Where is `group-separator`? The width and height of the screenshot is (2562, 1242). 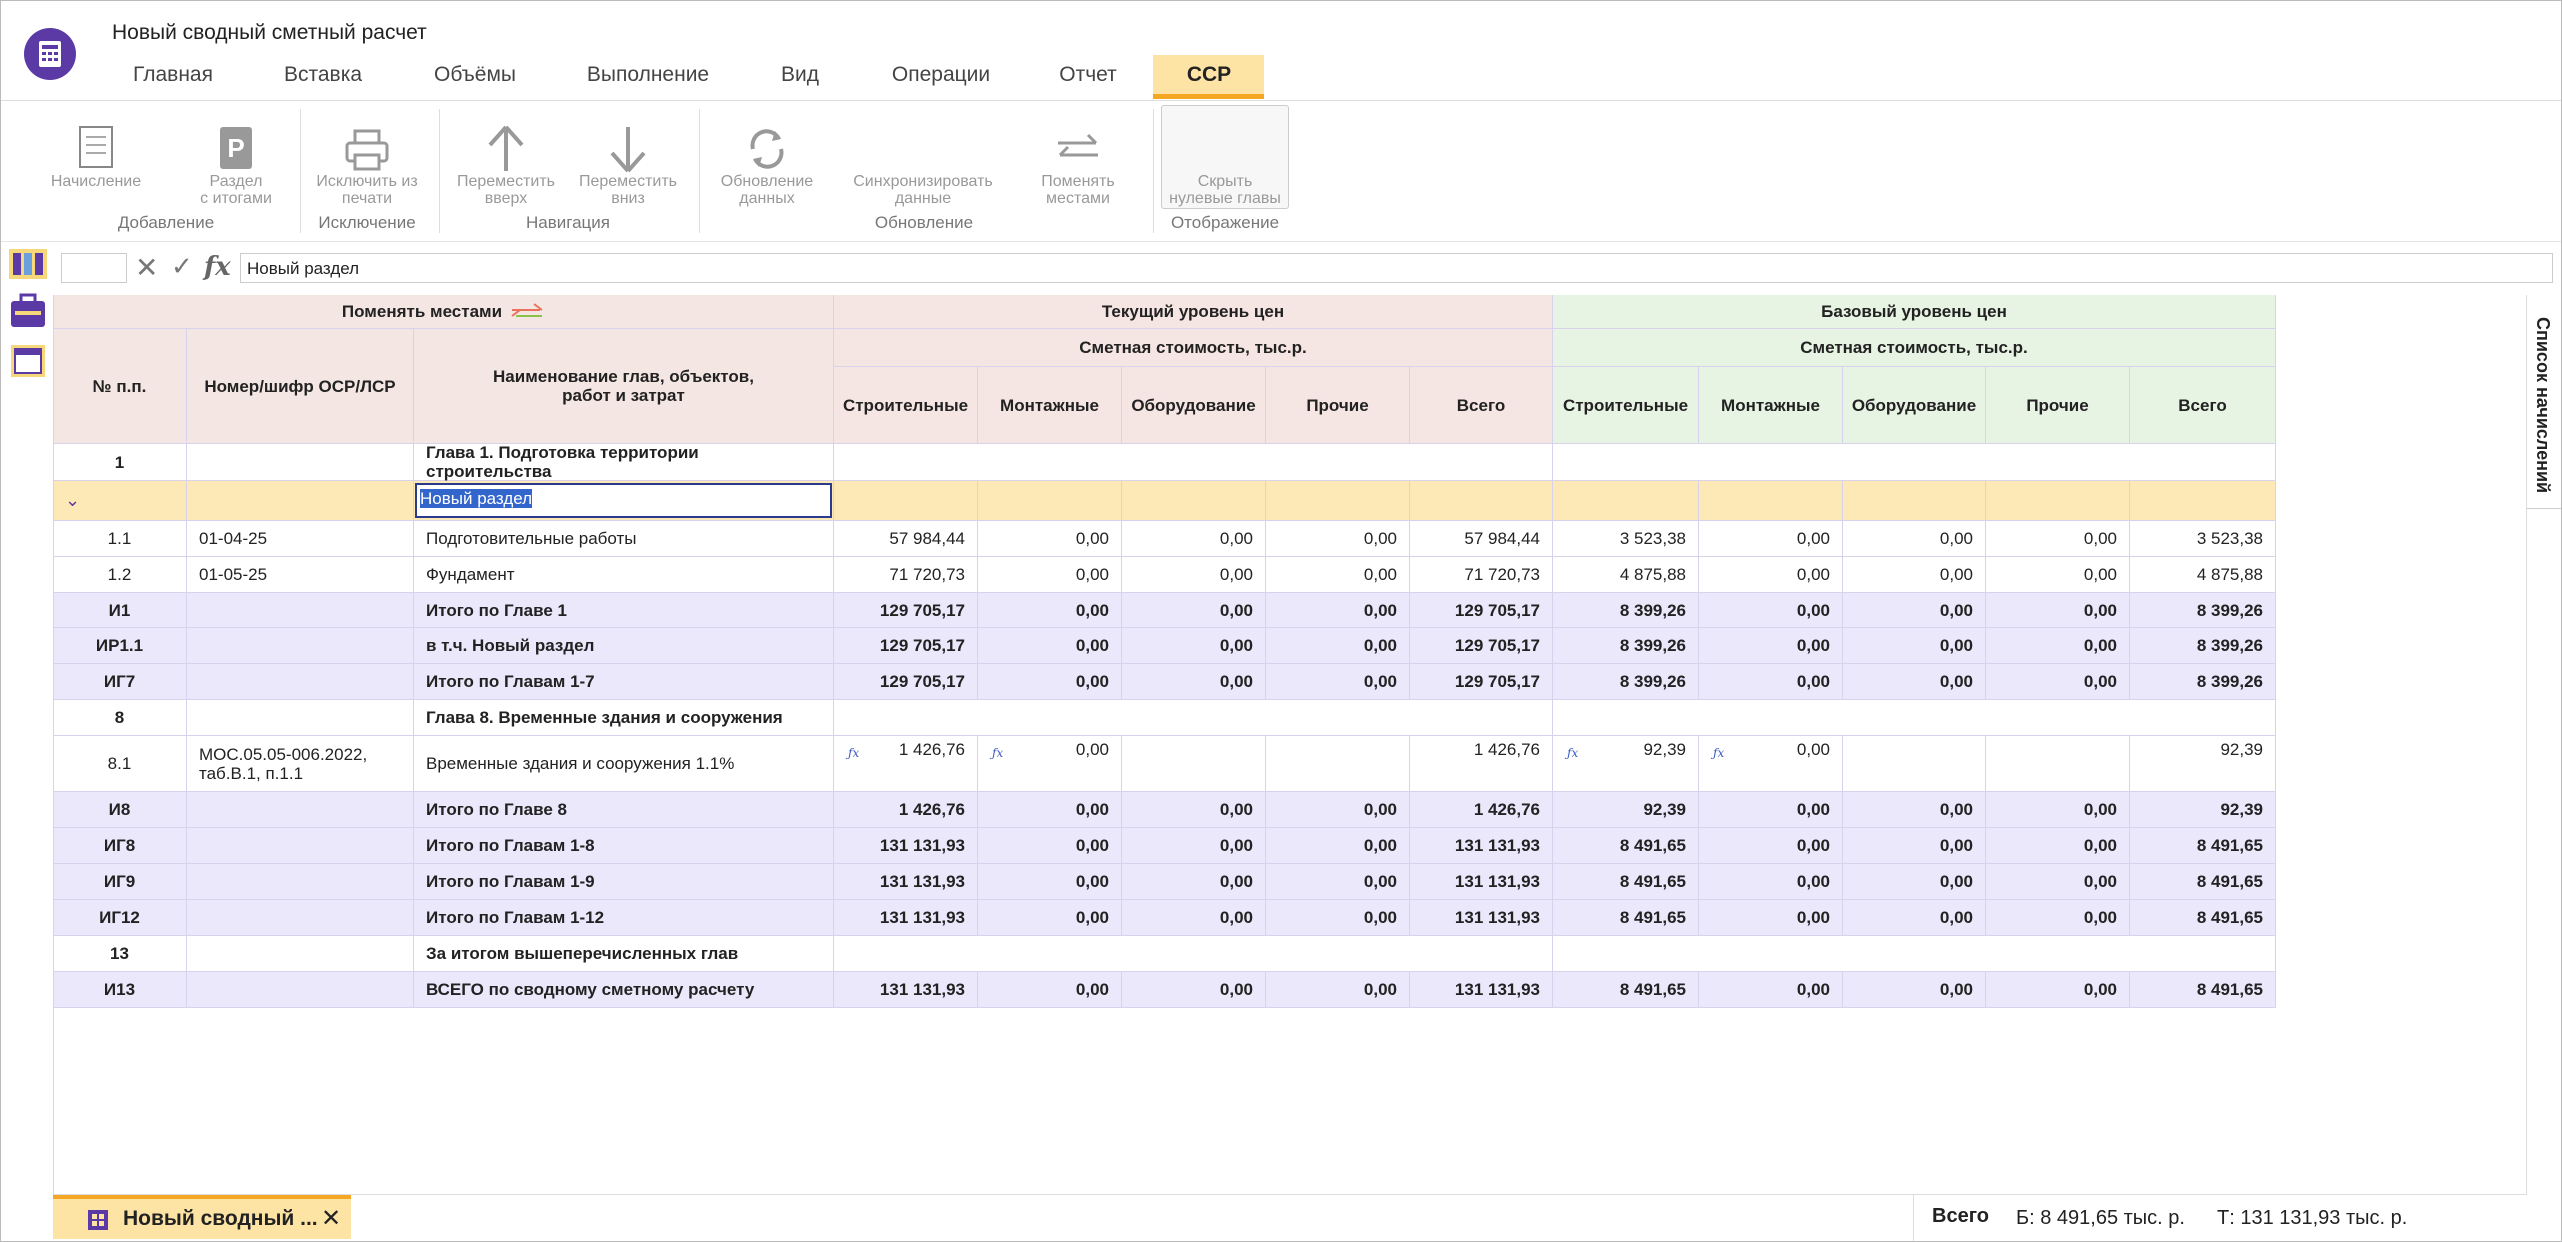
group-separator is located at coordinates (699, 171).